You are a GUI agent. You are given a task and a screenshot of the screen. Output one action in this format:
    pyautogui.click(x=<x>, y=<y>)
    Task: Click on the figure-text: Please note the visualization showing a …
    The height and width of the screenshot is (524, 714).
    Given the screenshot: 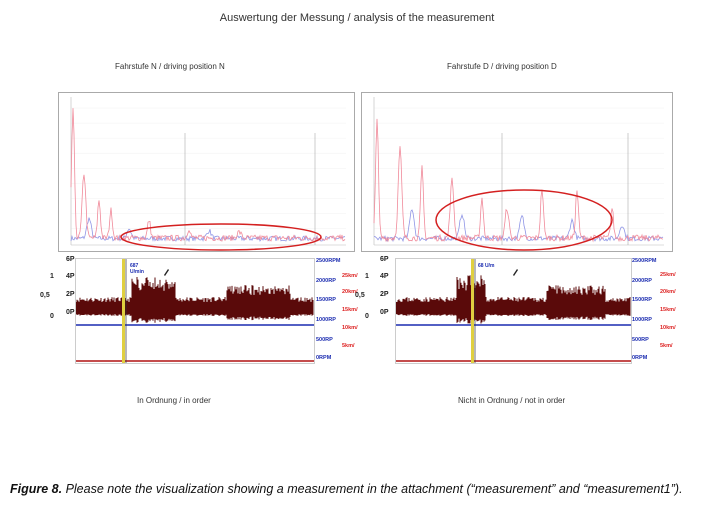 What is the action you would take?
    pyautogui.click(x=372, y=489)
    